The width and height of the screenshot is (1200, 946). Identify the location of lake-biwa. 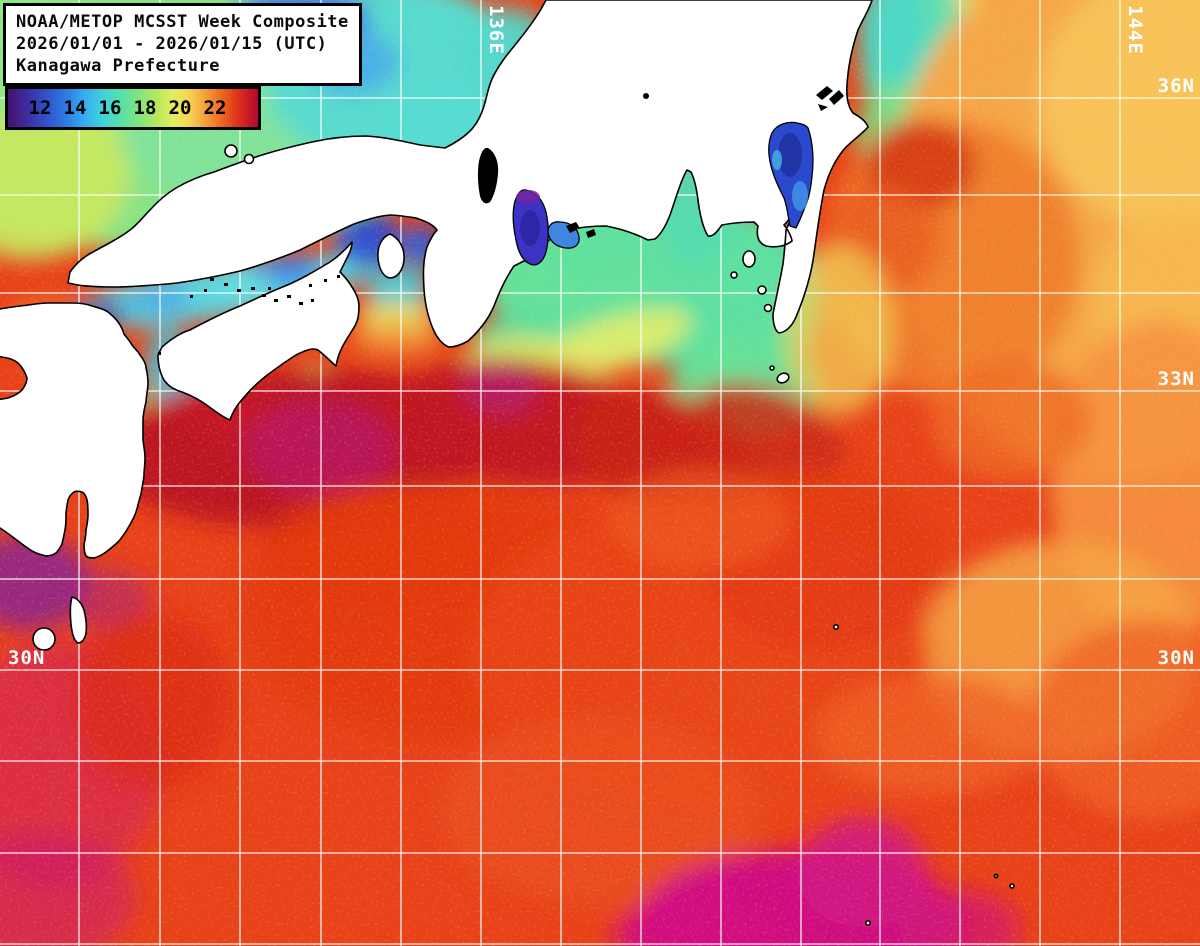
(488, 175).